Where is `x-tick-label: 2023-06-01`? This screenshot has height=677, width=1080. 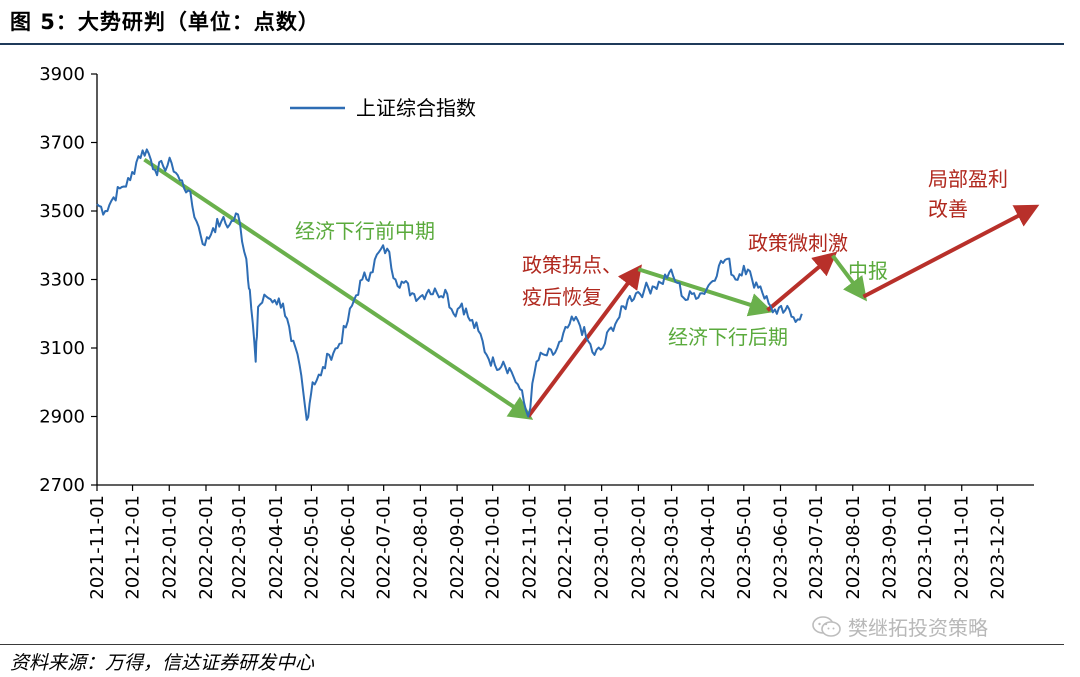 x-tick-label: 2023-06-01 is located at coordinates (781, 547).